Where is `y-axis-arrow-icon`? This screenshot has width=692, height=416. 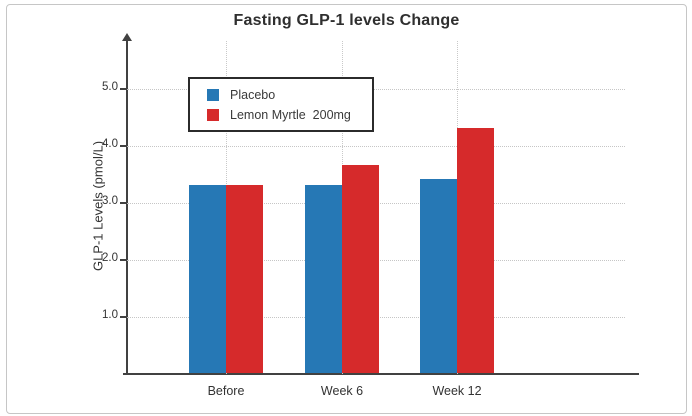 y-axis-arrow-icon is located at coordinates (127, 37).